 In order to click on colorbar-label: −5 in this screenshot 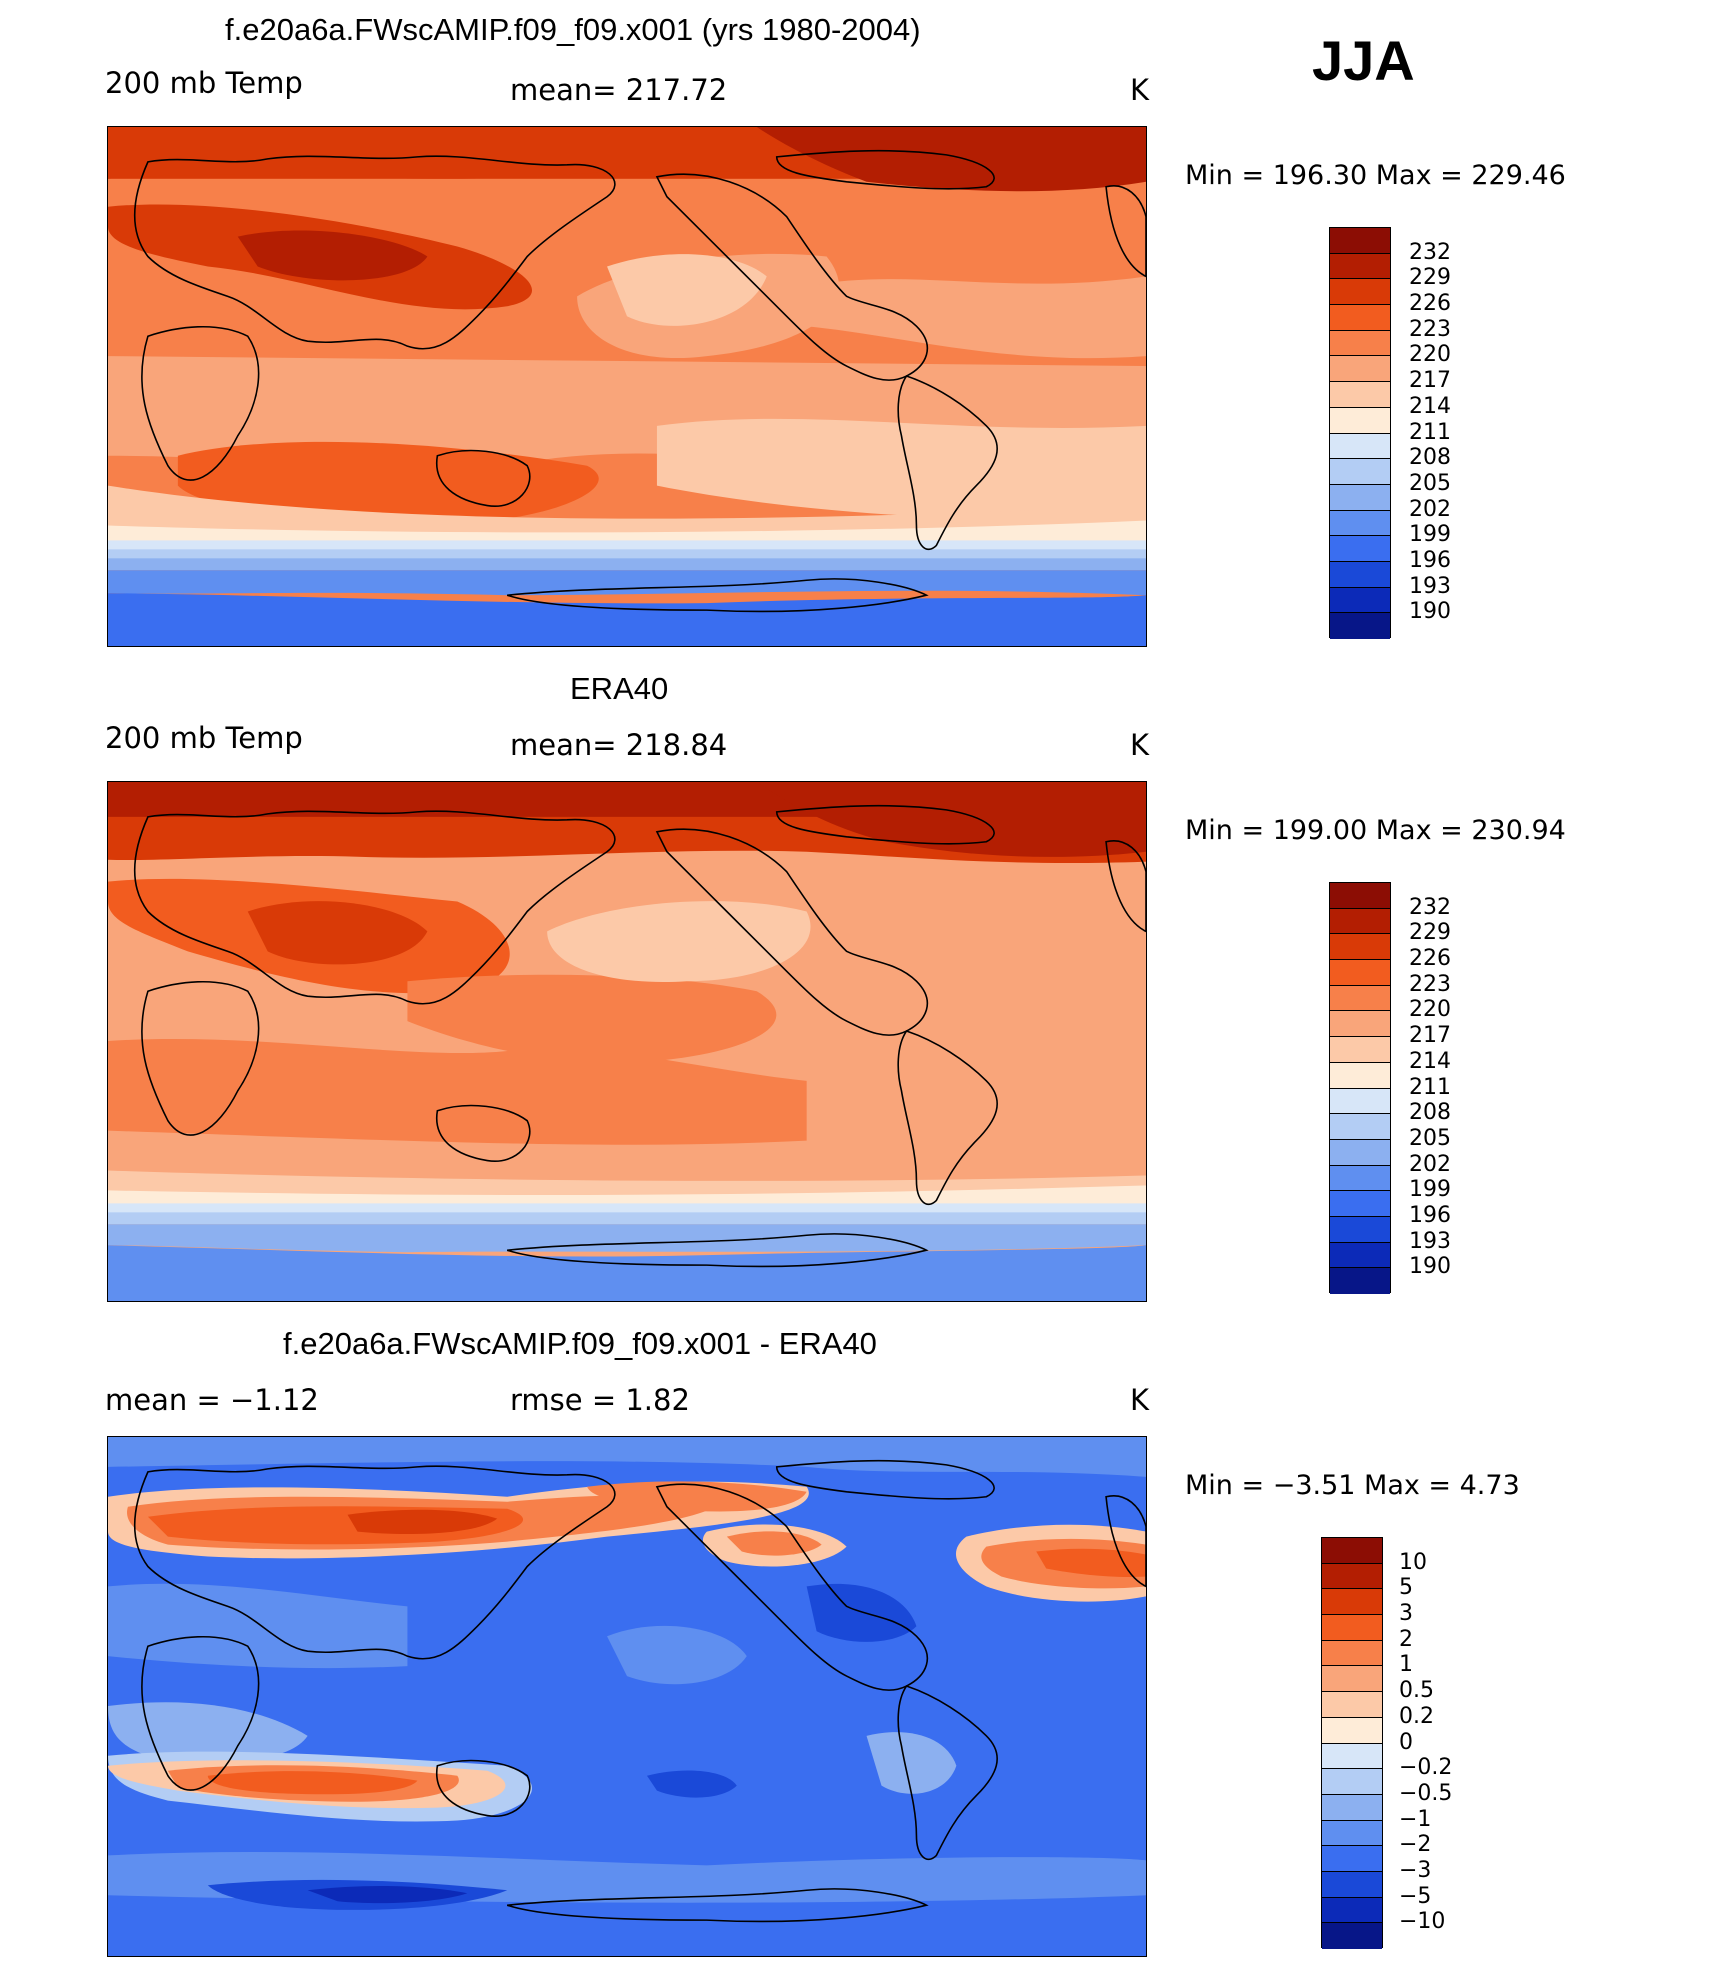, I will do `click(1415, 1896)`.